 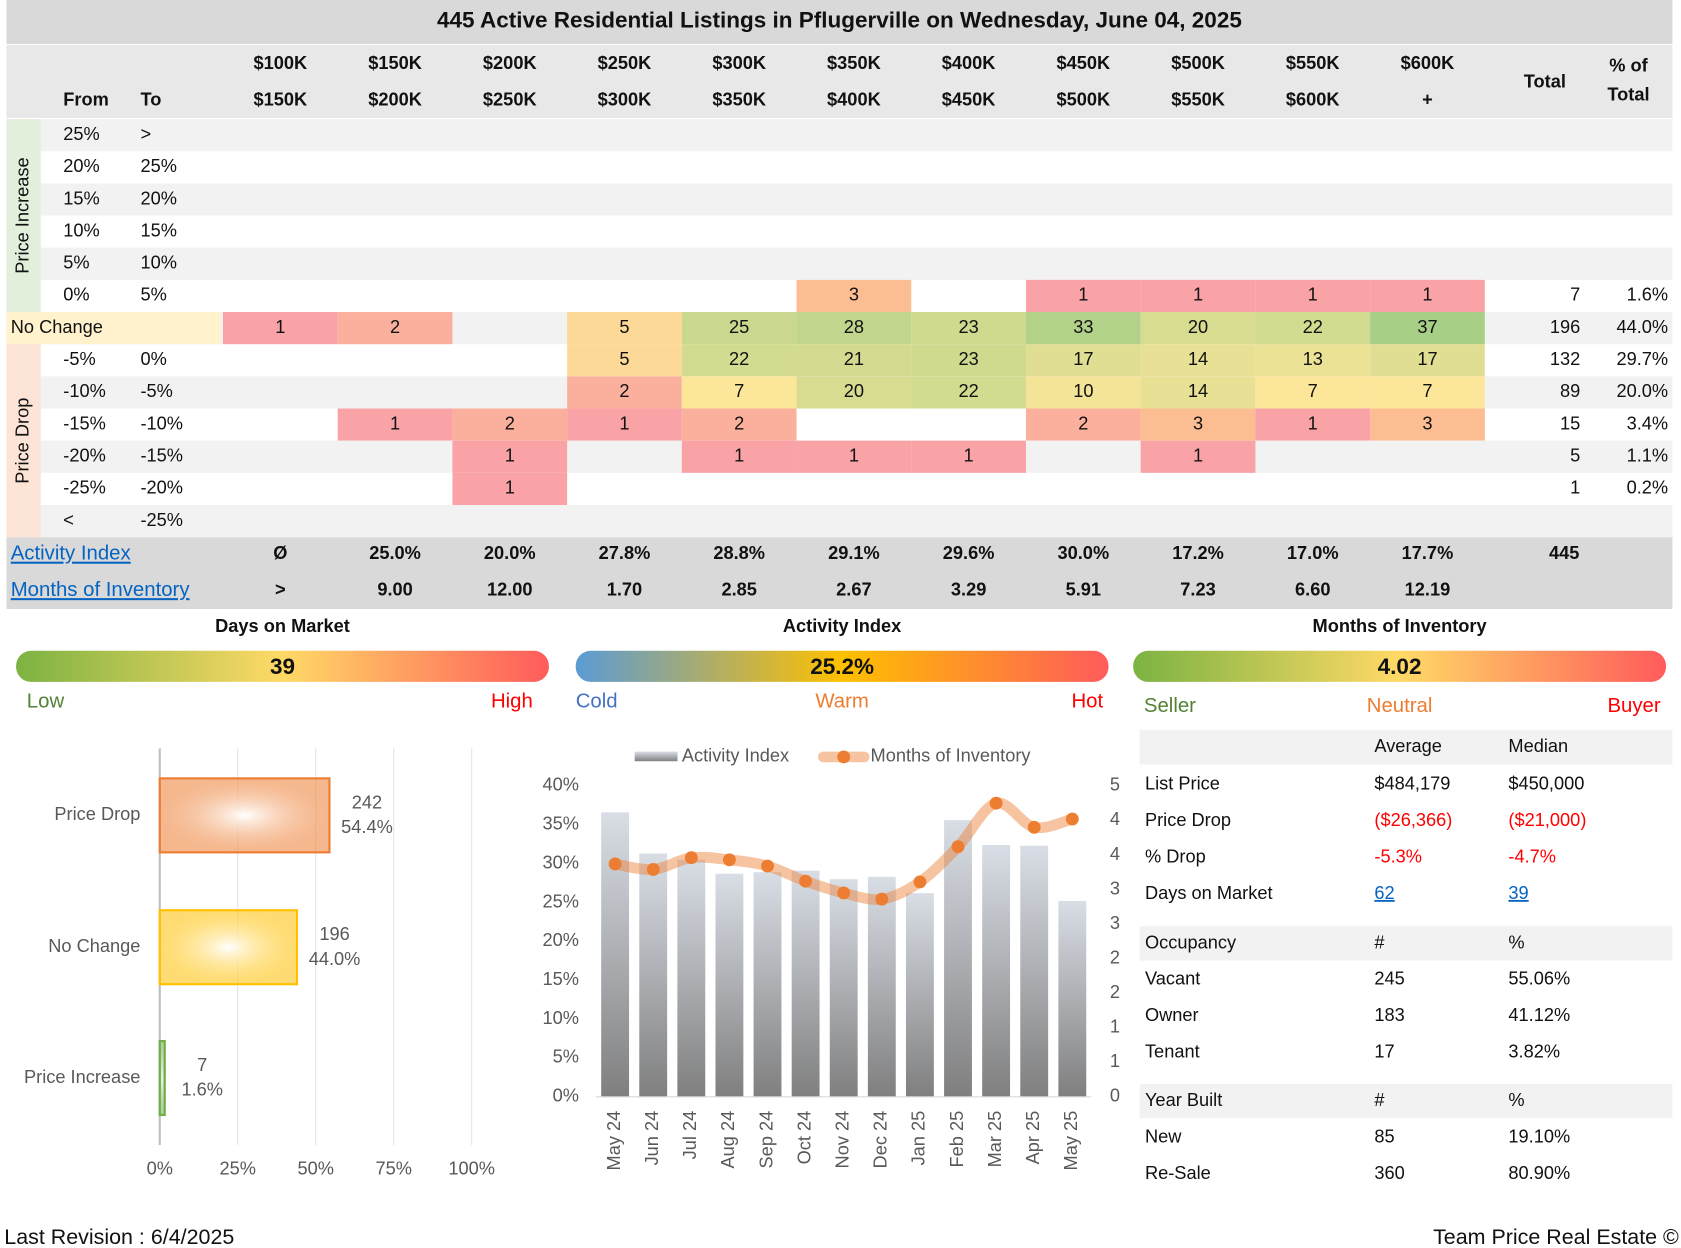 What do you see at coordinates (566, 1096) in the screenshot?
I see `y-tick-label: 0%` at bounding box center [566, 1096].